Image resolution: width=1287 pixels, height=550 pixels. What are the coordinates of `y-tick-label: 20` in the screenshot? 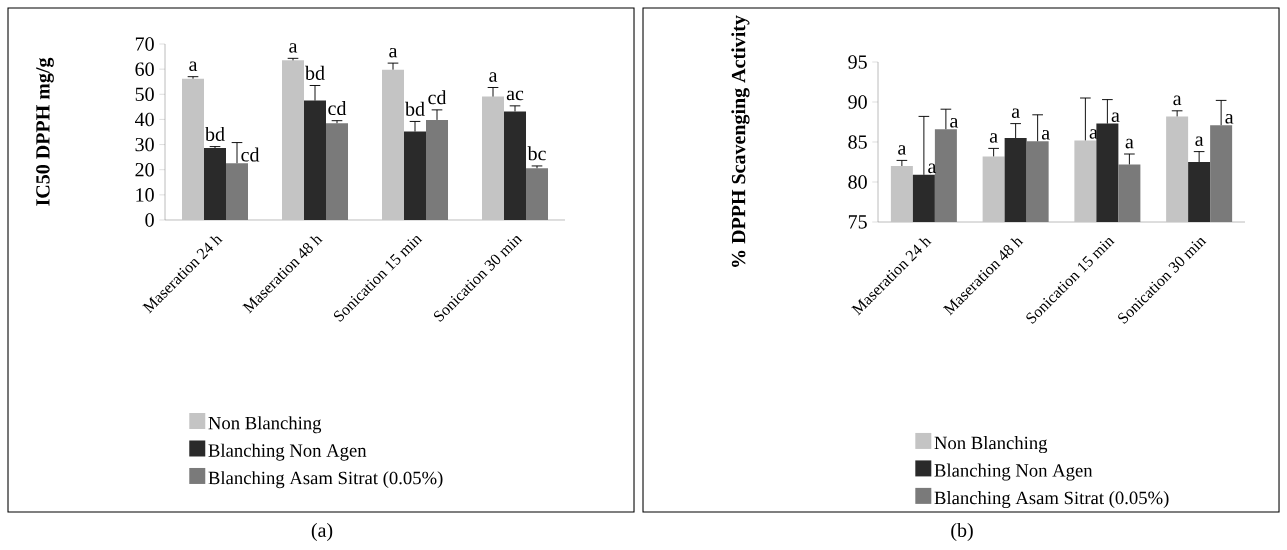 It's located at (144, 169).